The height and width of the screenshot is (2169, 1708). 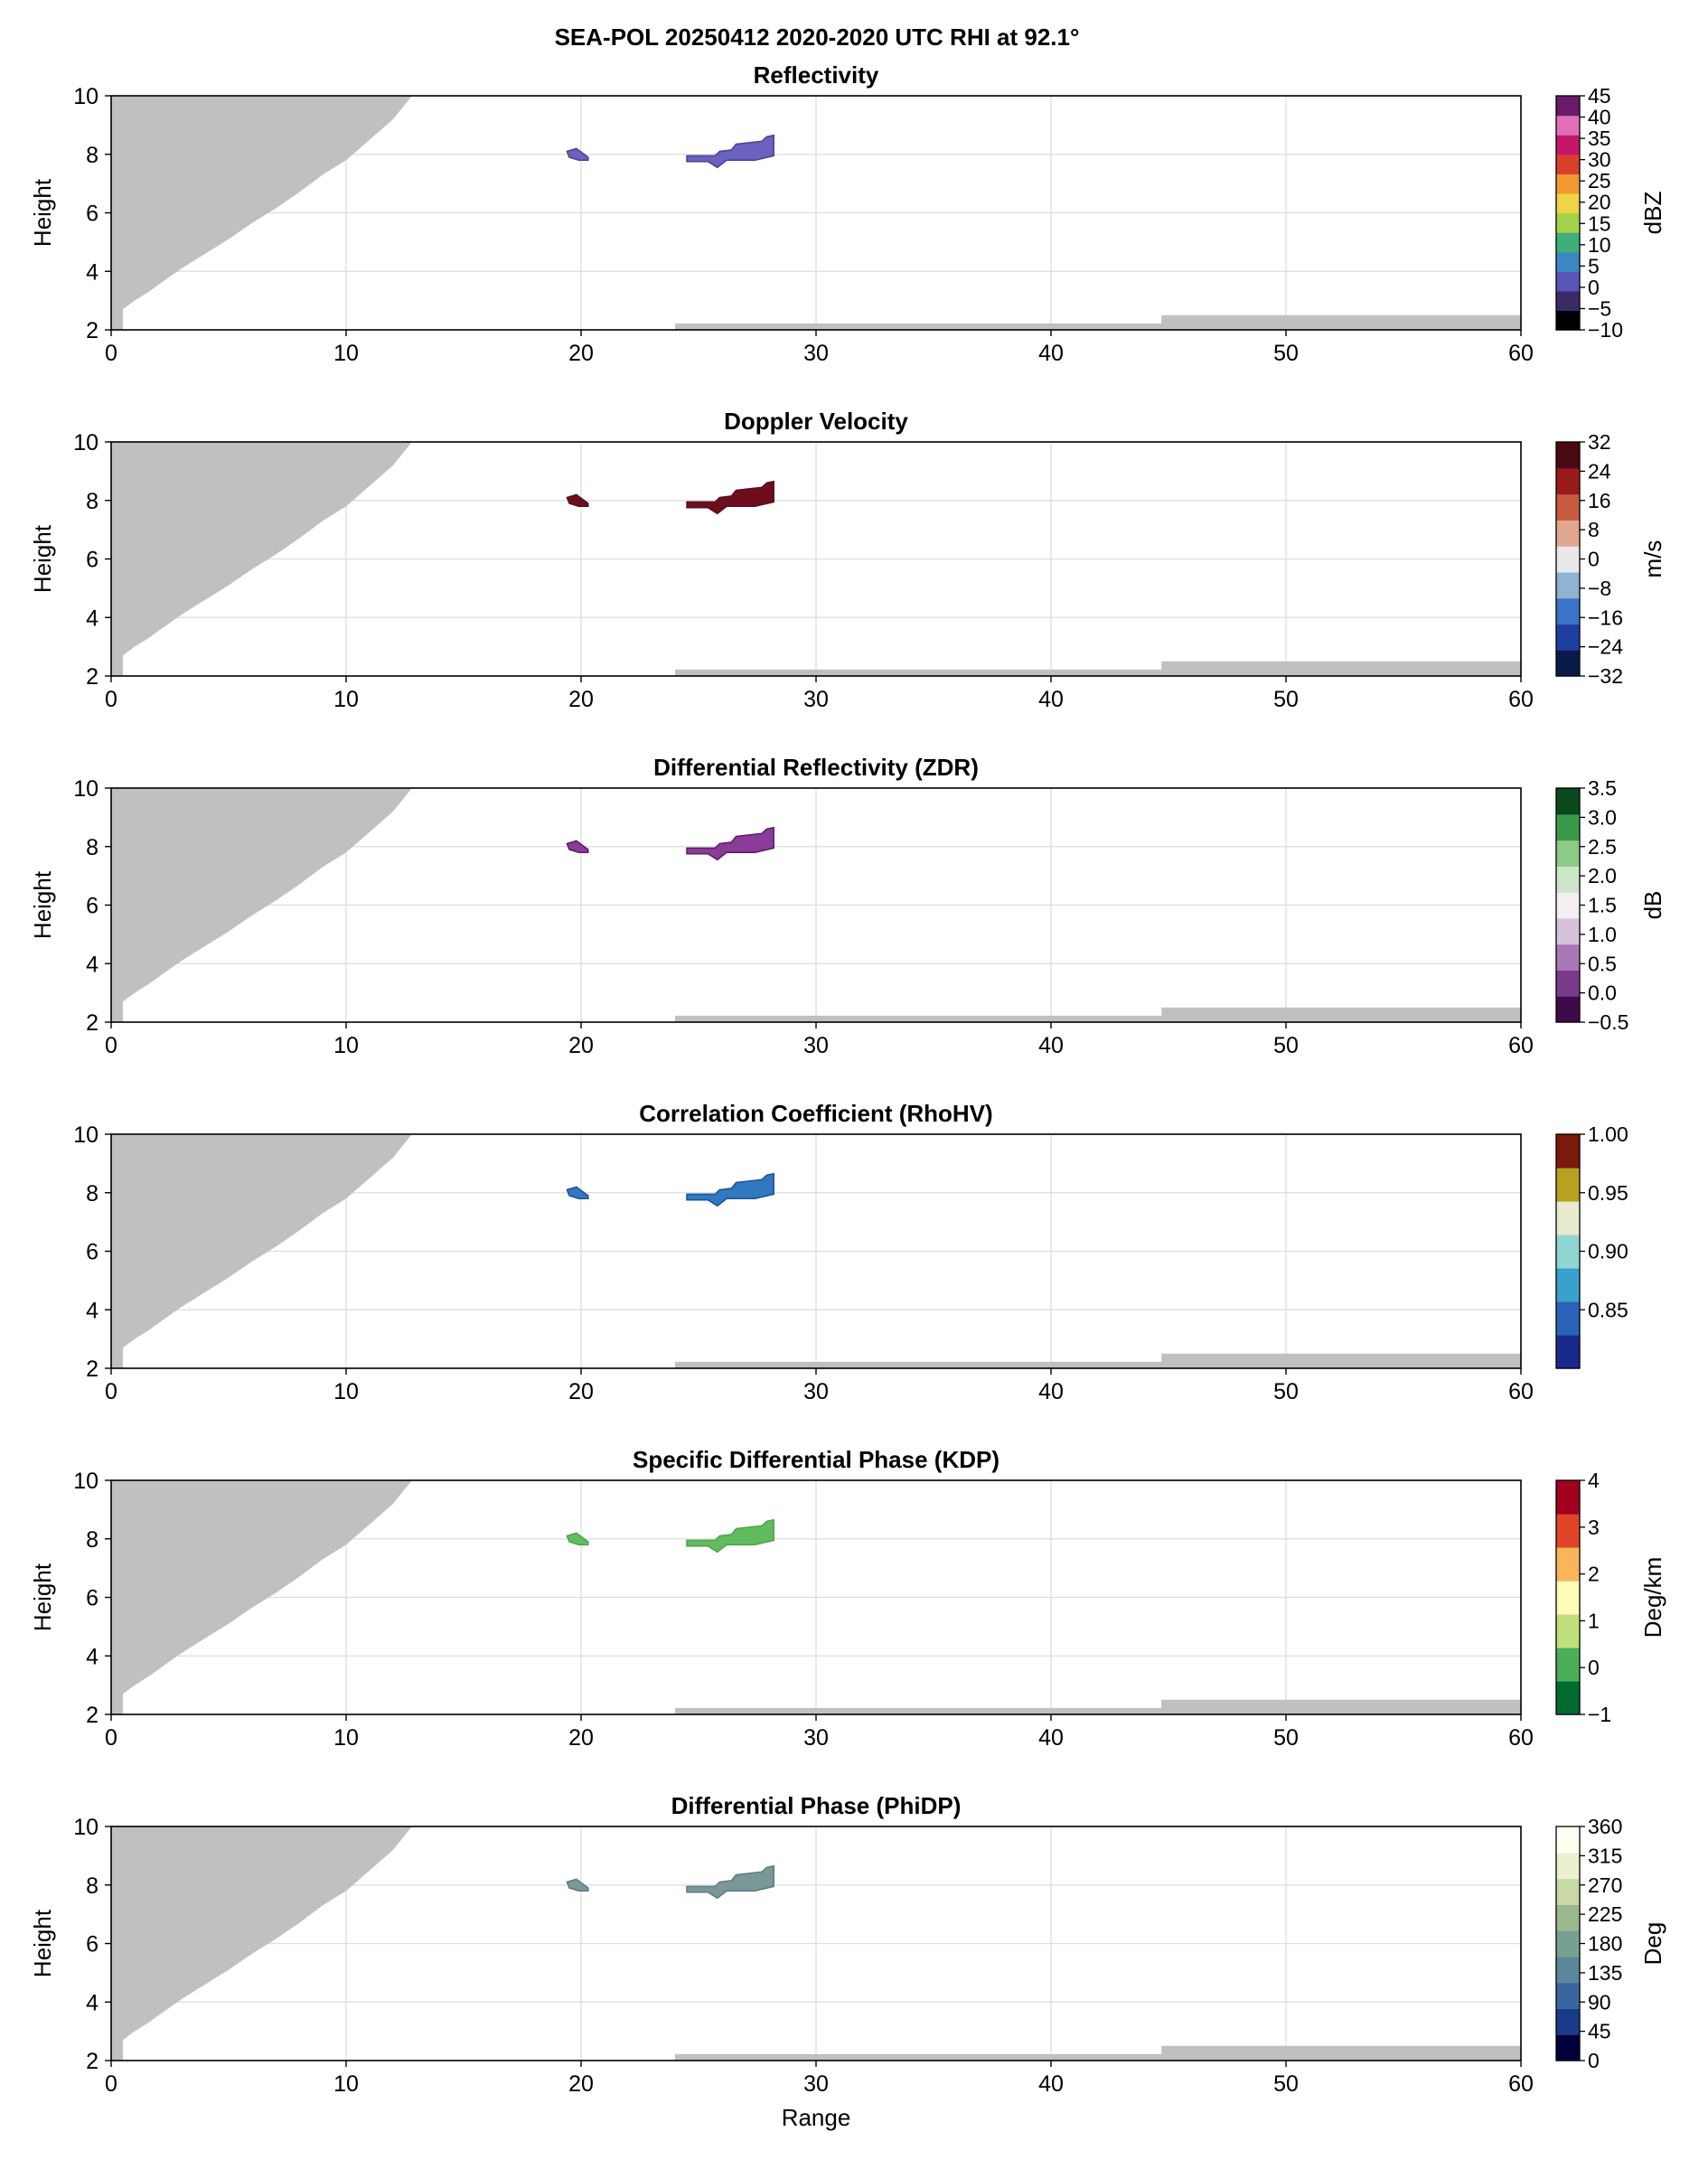 What do you see at coordinates (1594, 266) in the screenshot?
I see `colorbar-tick-label: 5` at bounding box center [1594, 266].